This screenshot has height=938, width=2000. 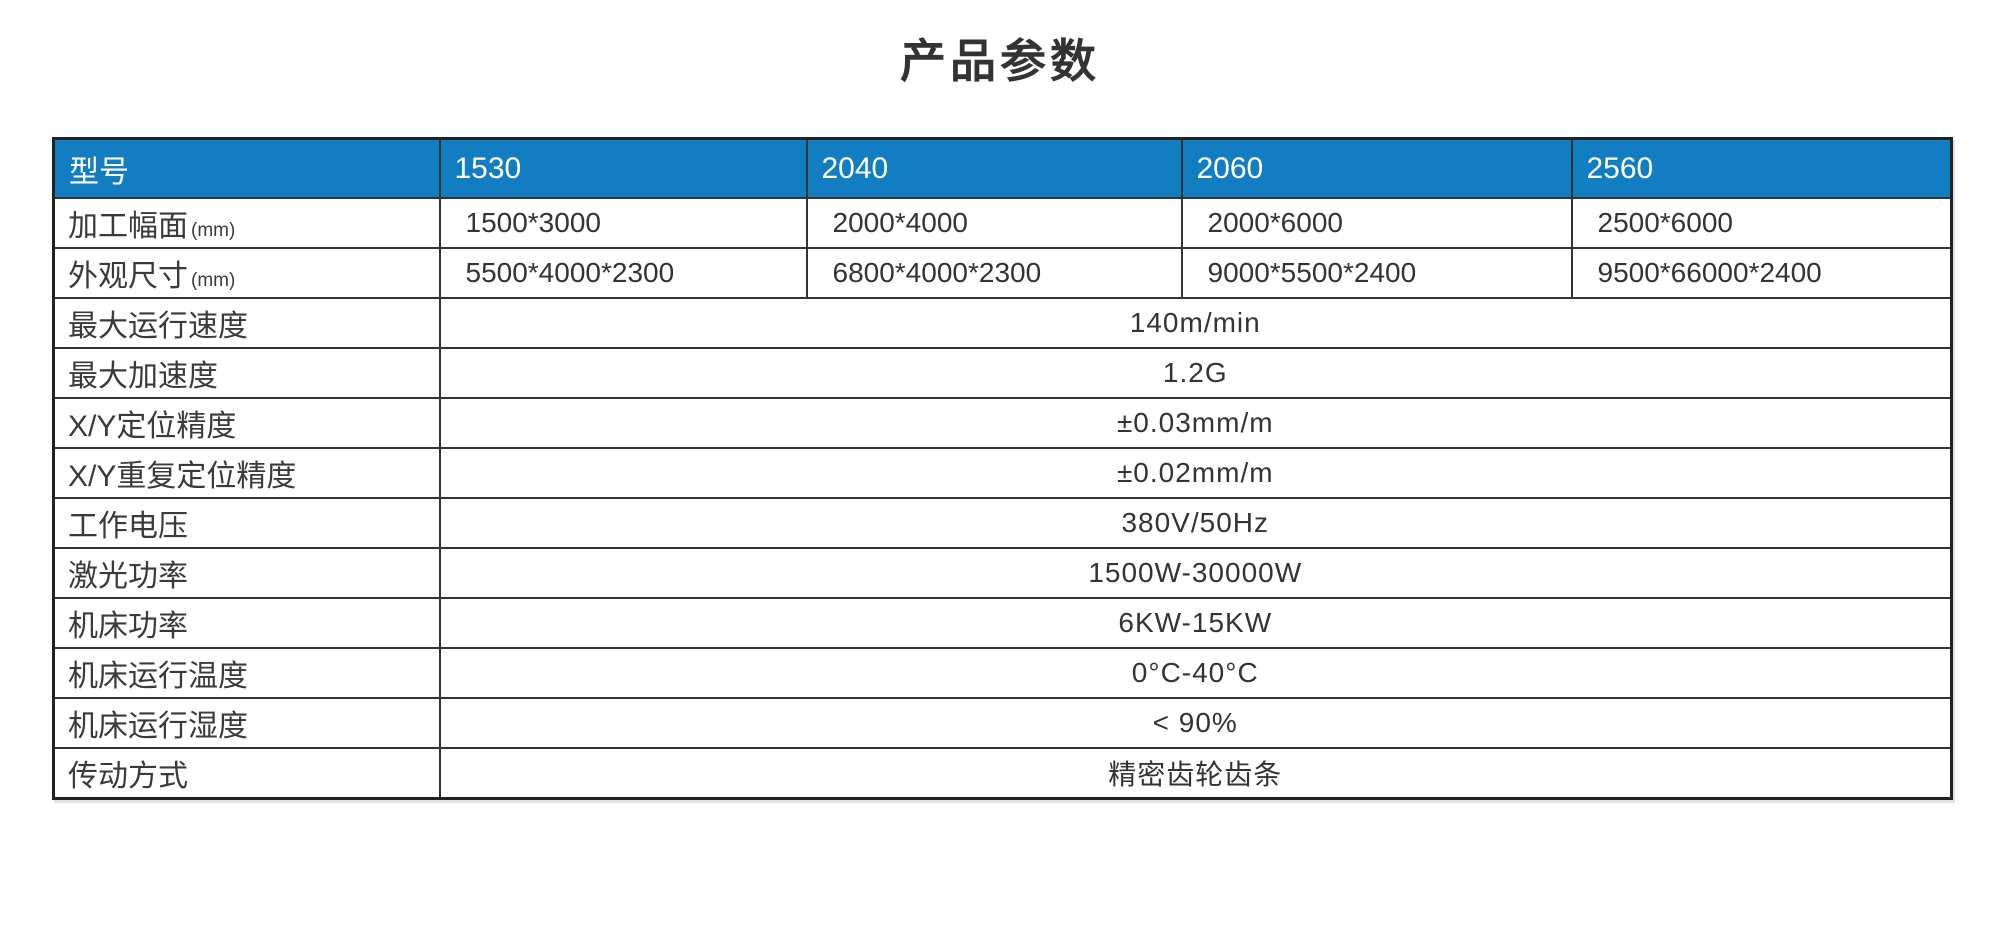 What do you see at coordinates (246, 273) in the screenshot?
I see `row-label-cell: 外观尺寸 (mm)` at bounding box center [246, 273].